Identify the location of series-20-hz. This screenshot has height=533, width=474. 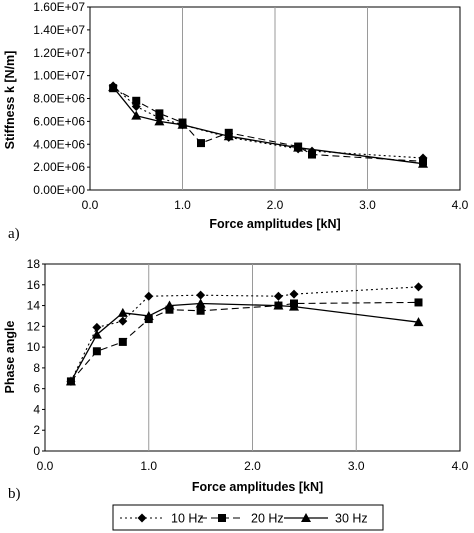
(244, 342).